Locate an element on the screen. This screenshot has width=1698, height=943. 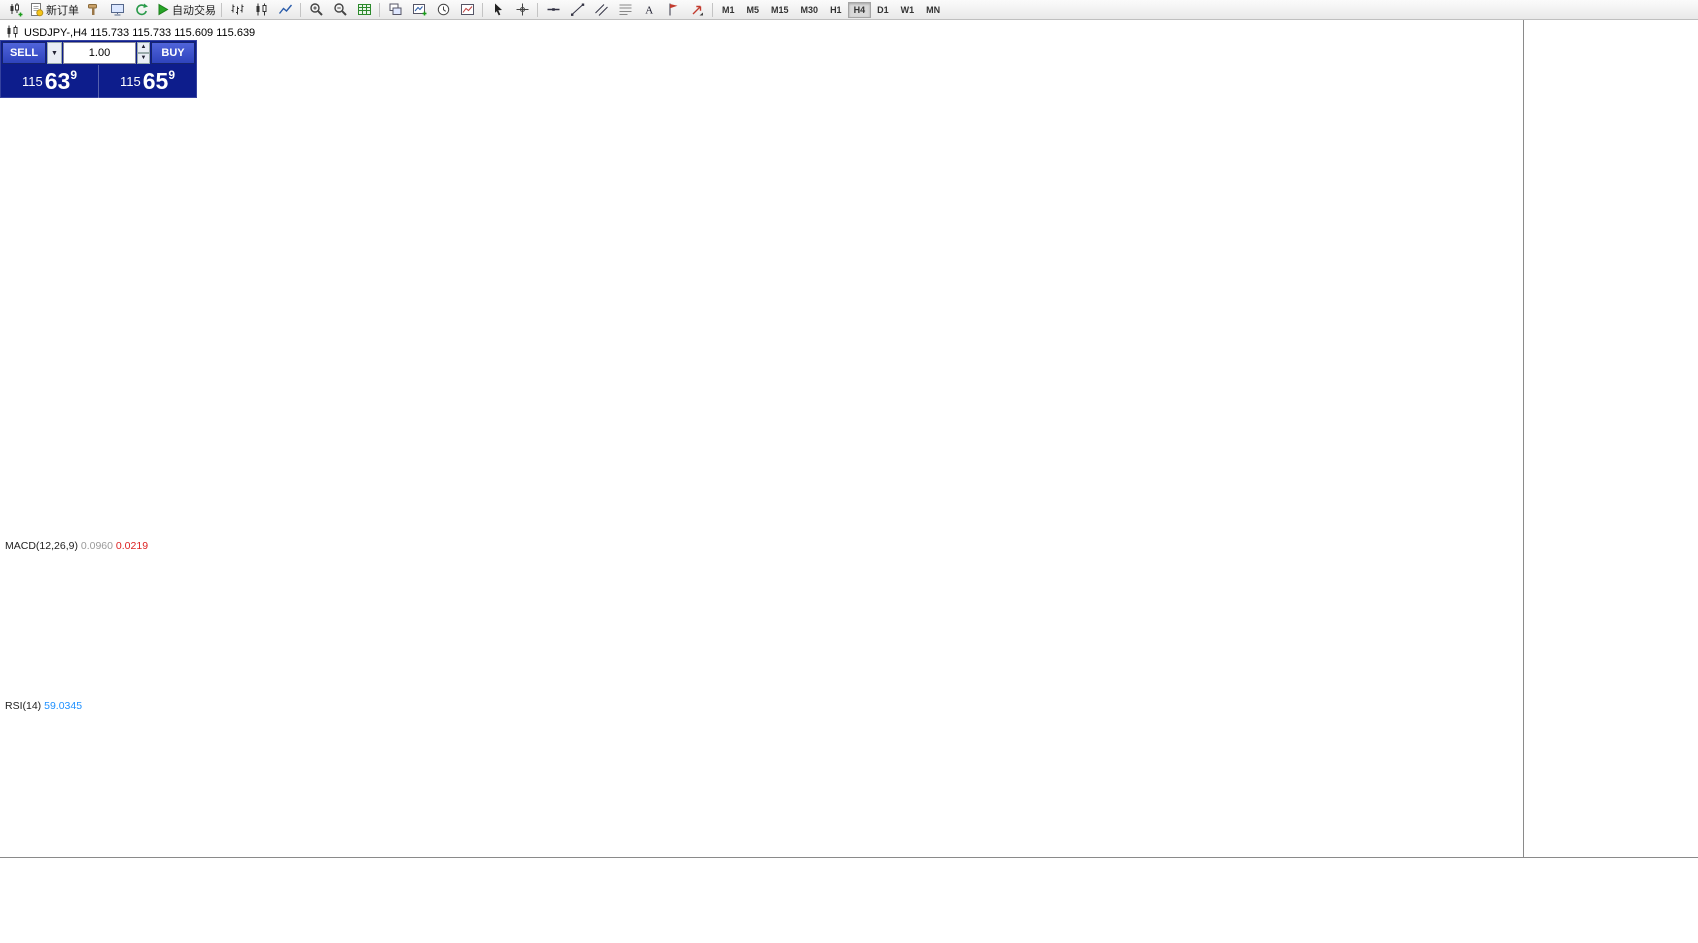
equidistant-channel-button is located at coordinates (601, 10).